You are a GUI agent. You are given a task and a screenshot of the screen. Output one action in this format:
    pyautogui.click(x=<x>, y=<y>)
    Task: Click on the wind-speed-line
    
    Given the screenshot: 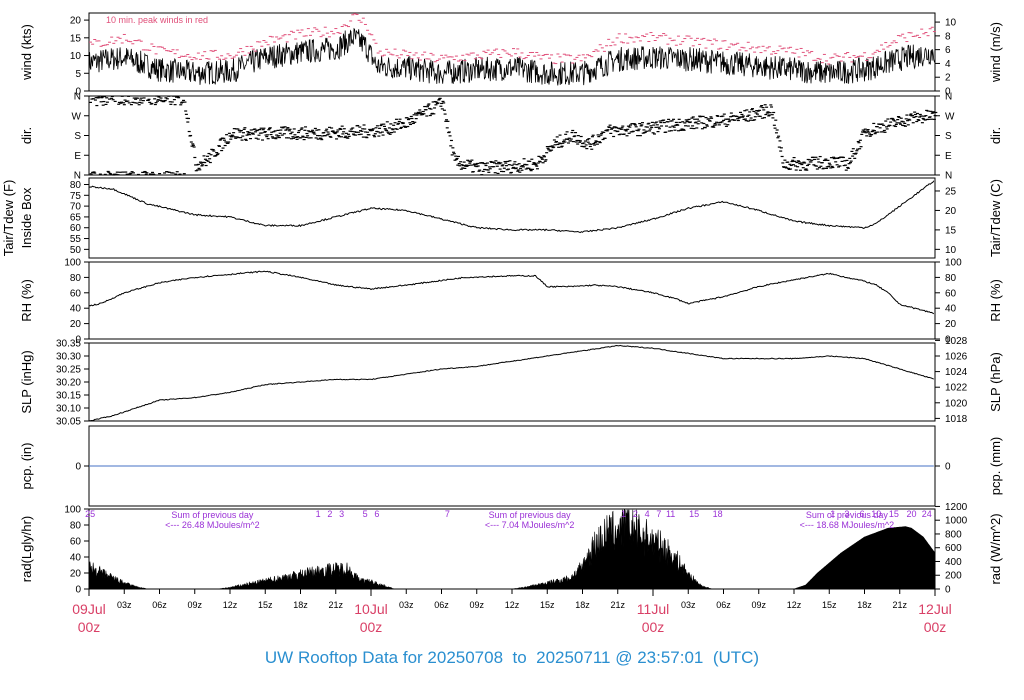 What is the action you would take?
    pyautogui.click(x=512, y=56)
    